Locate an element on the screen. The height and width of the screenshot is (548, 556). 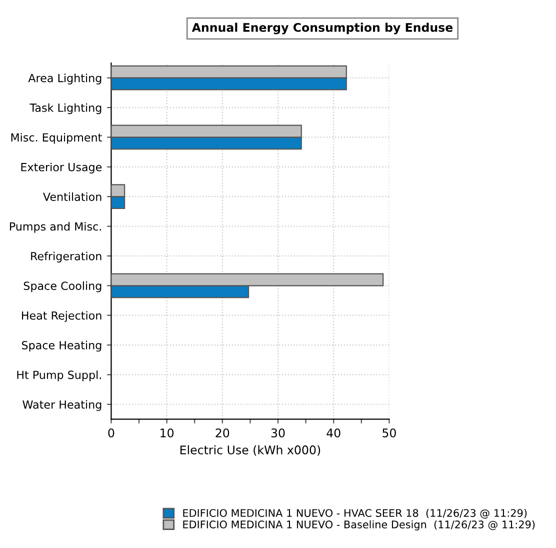
y-tick-label: Ventilation is located at coordinates (72, 196).